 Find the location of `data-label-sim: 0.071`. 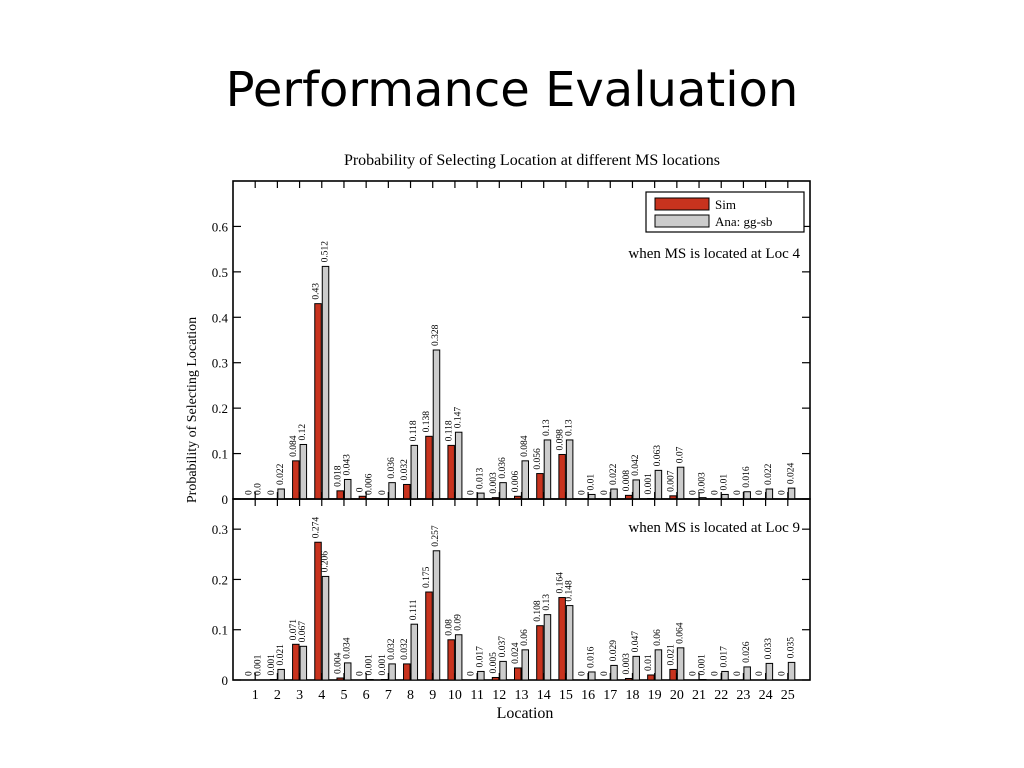

data-label-sim: 0.071 is located at coordinates (294, 630).